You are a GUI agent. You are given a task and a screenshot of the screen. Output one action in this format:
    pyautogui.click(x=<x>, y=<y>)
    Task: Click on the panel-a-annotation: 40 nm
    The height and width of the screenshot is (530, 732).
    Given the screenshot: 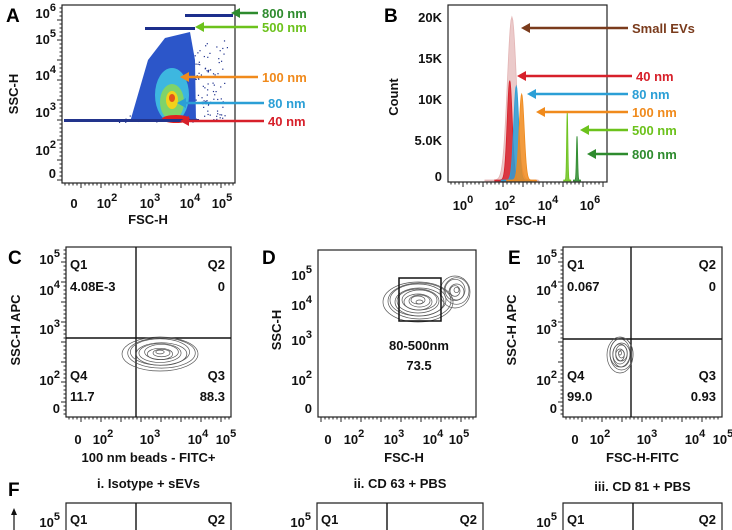 What is the action you would take?
    pyautogui.click(x=287, y=121)
    